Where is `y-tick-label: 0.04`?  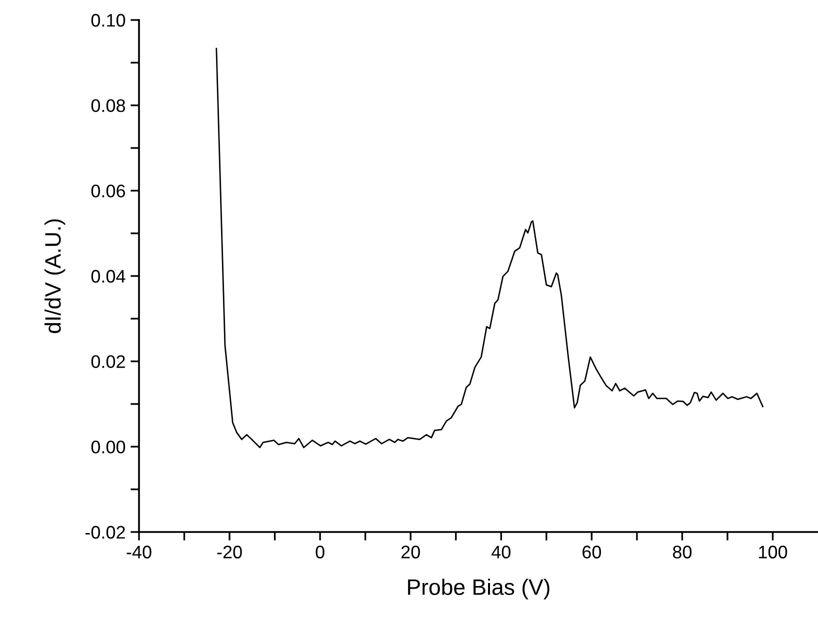 y-tick-label: 0.04 is located at coordinates (108, 276).